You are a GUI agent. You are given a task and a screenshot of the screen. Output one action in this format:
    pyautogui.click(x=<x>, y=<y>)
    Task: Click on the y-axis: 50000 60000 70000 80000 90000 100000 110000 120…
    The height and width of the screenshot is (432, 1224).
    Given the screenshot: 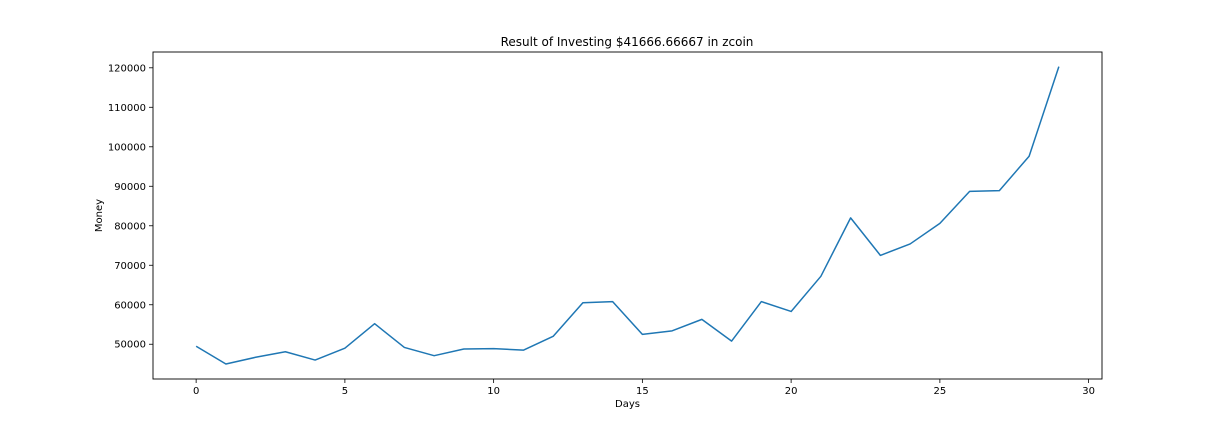 What is the action you would take?
    pyautogui.click(x=130, y=207)
    